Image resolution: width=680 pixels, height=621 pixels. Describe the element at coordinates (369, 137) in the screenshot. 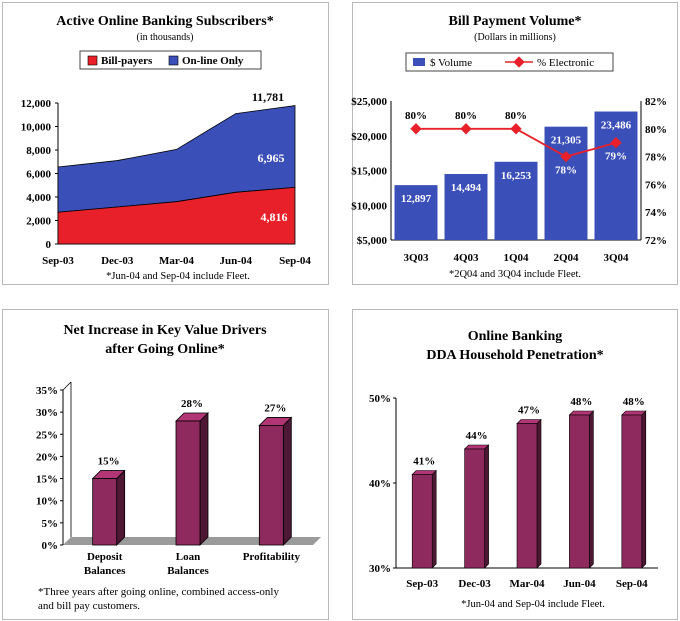

I see `y-left-tick-label: $20,000` at that location.